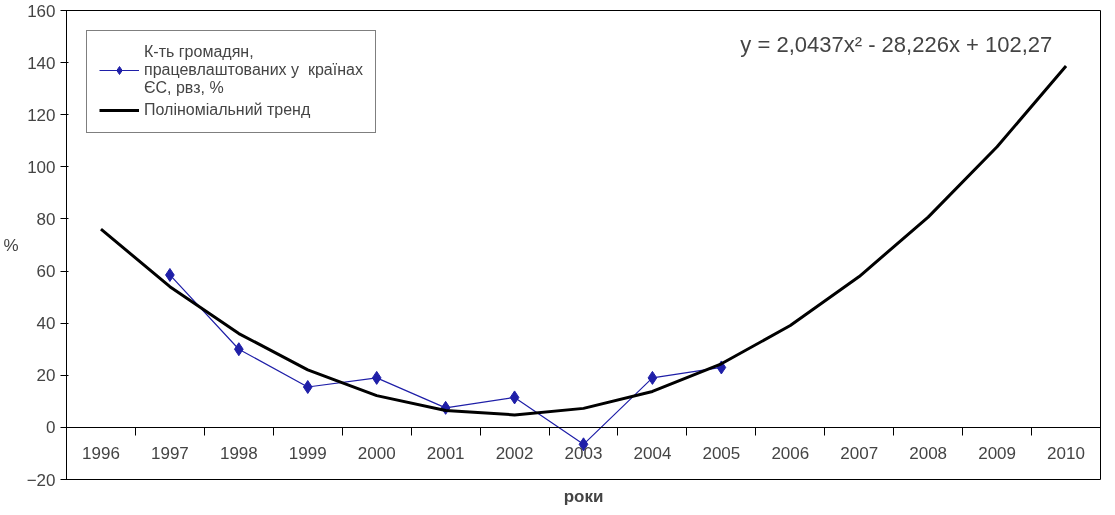 The width and height of the screenshot is (1115, 515). I want to click on x-tick-label: 2000, so click(376, 454).